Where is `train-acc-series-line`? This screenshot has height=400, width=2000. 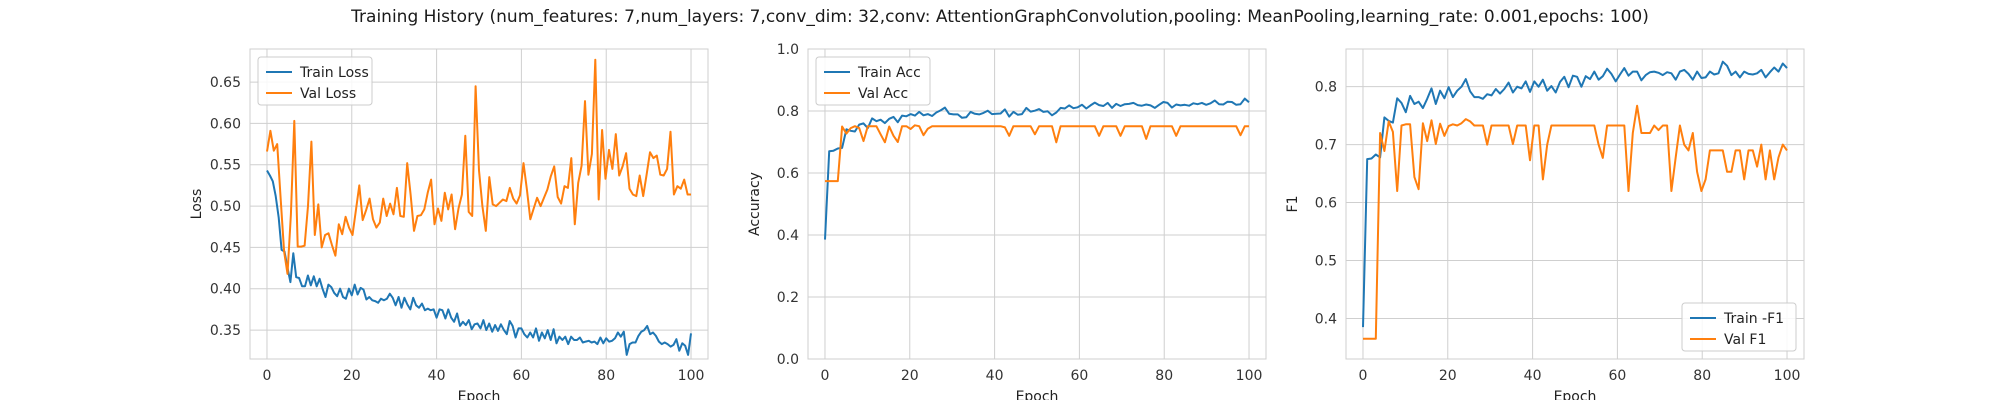
train-acc-series-line is located at coordinates (1037, 168).